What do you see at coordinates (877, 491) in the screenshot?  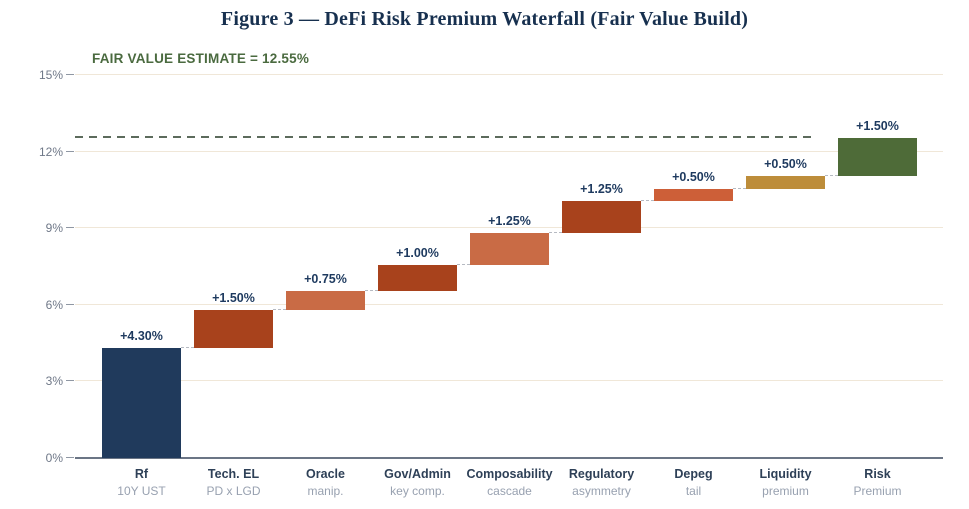 I see `category-label-sub: Premium` at bounding box center [877, 491].